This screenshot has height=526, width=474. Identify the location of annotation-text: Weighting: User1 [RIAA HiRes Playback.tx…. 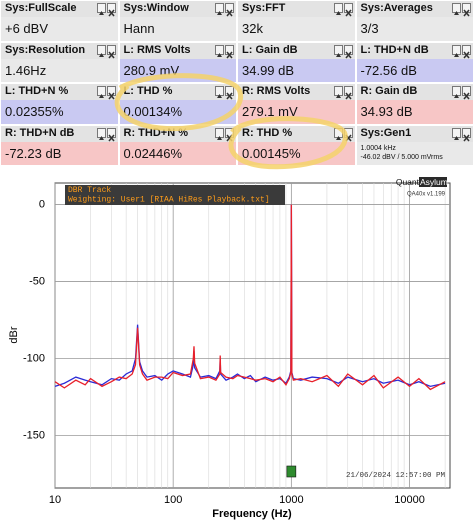
(169, 200).